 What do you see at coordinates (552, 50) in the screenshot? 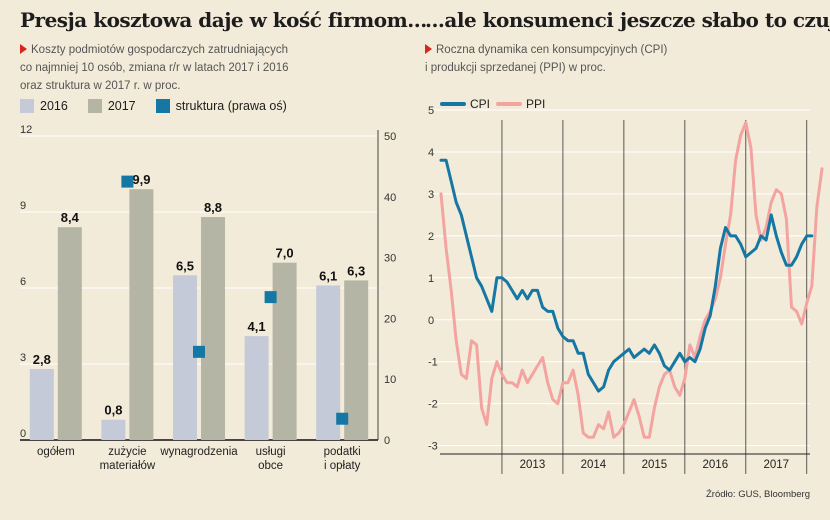
I see `right-subtitle-line: Roczna dynamika cen konsumpcyjnych (CPI)` at bounding box center [552, 50].